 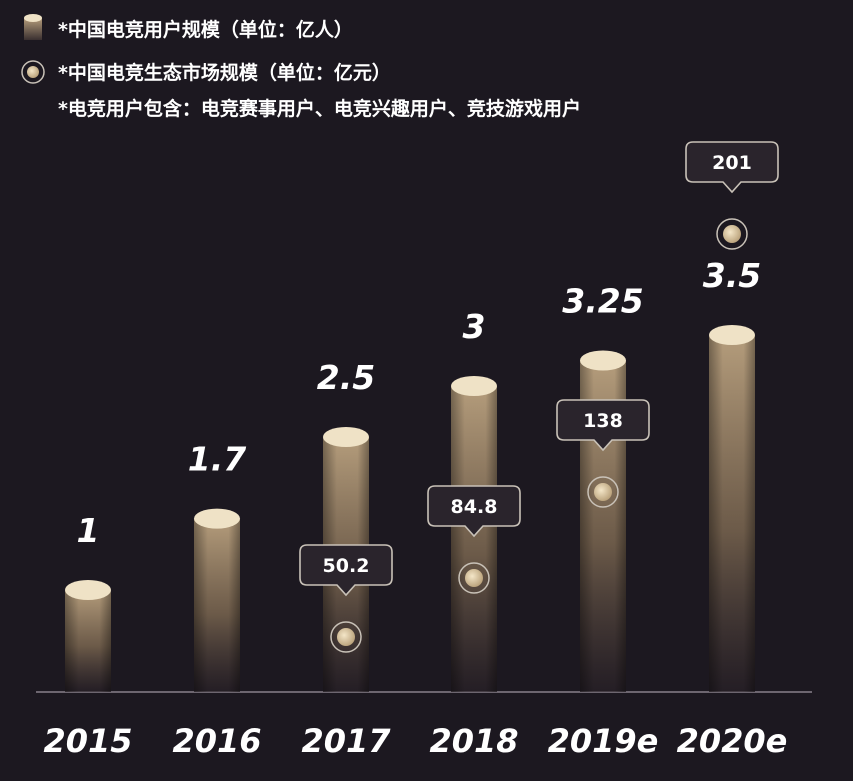 I want to click on year-tick-label: 2015, so click(x=87, y=741).